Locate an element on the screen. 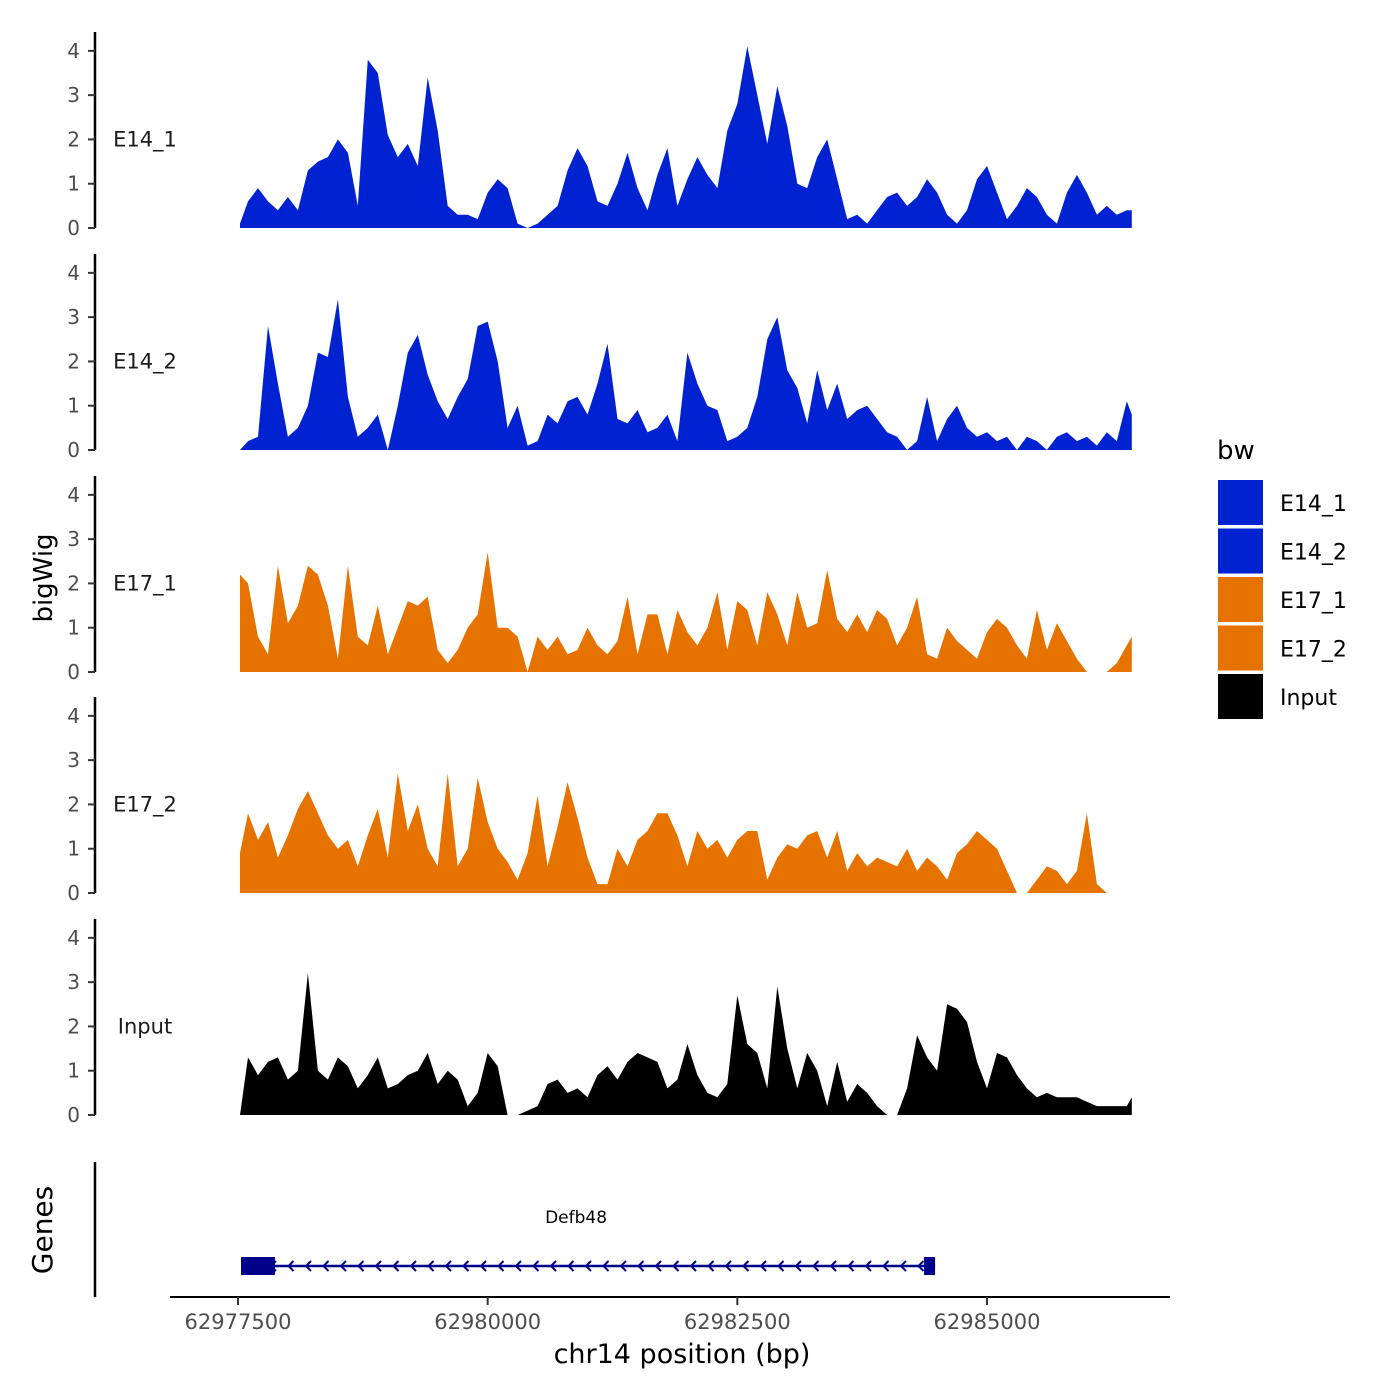 This screenshot has width=1400, height=1400. track-E14_2: 0 1 2 3 4 E14_2 is located at coordinates (599, 358).